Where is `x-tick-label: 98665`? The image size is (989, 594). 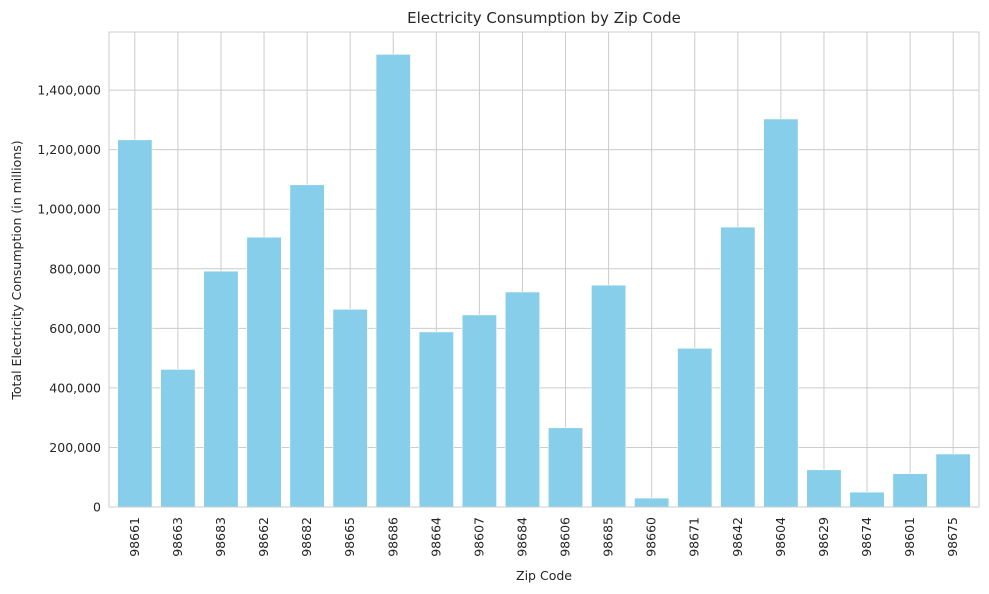
x-tick-label: 98665 is located at coordinates (349, 537).